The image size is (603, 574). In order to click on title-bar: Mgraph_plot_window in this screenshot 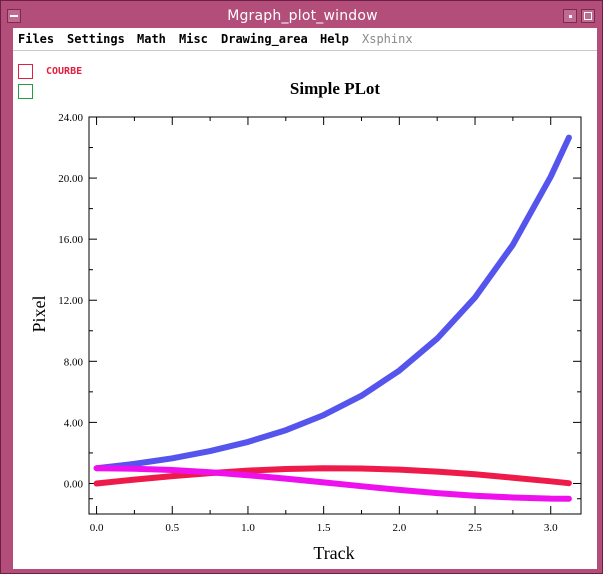, I will do `click(302, 16)`.